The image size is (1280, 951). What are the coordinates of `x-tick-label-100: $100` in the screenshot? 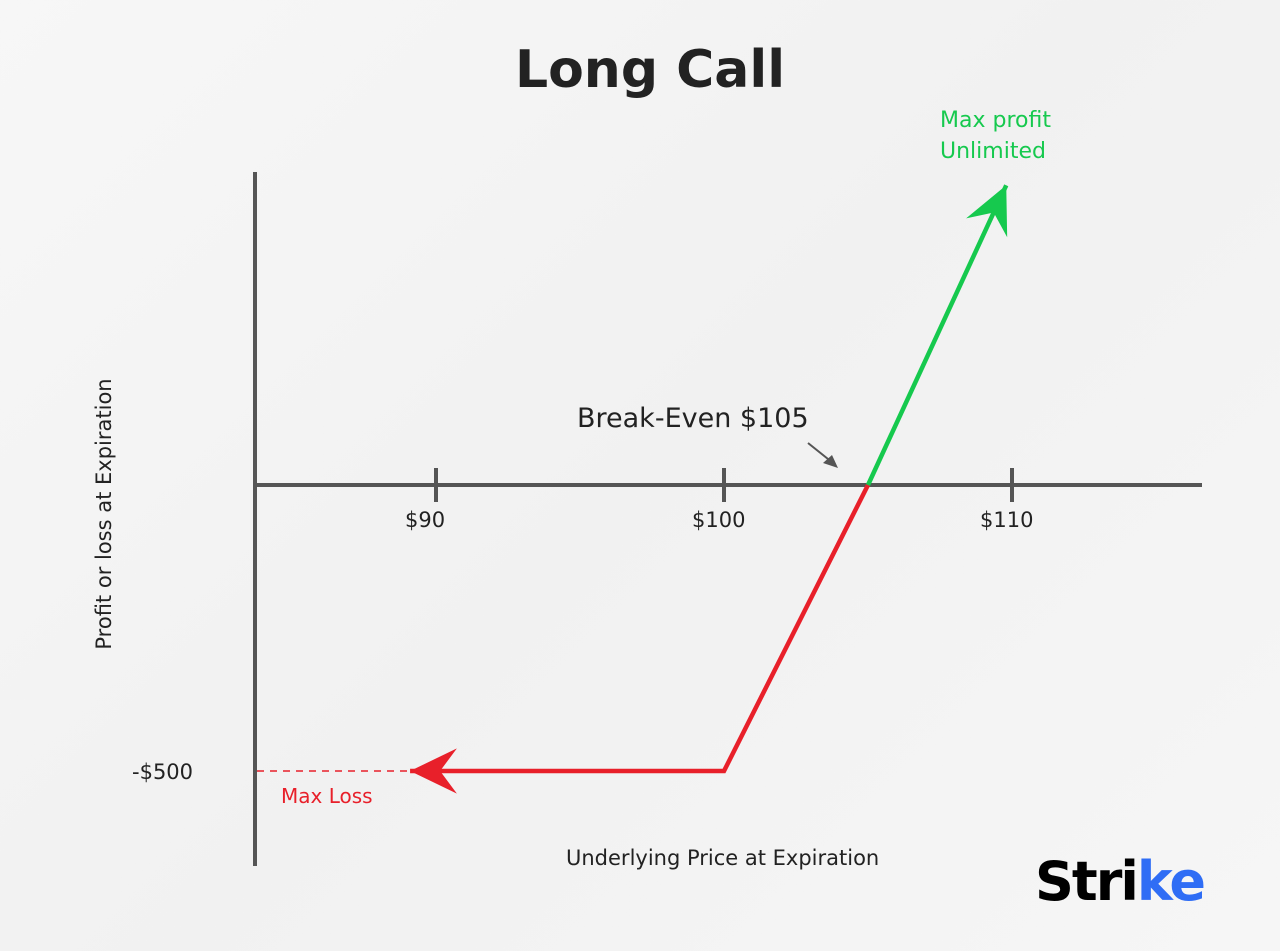 It's located at (719, 520).